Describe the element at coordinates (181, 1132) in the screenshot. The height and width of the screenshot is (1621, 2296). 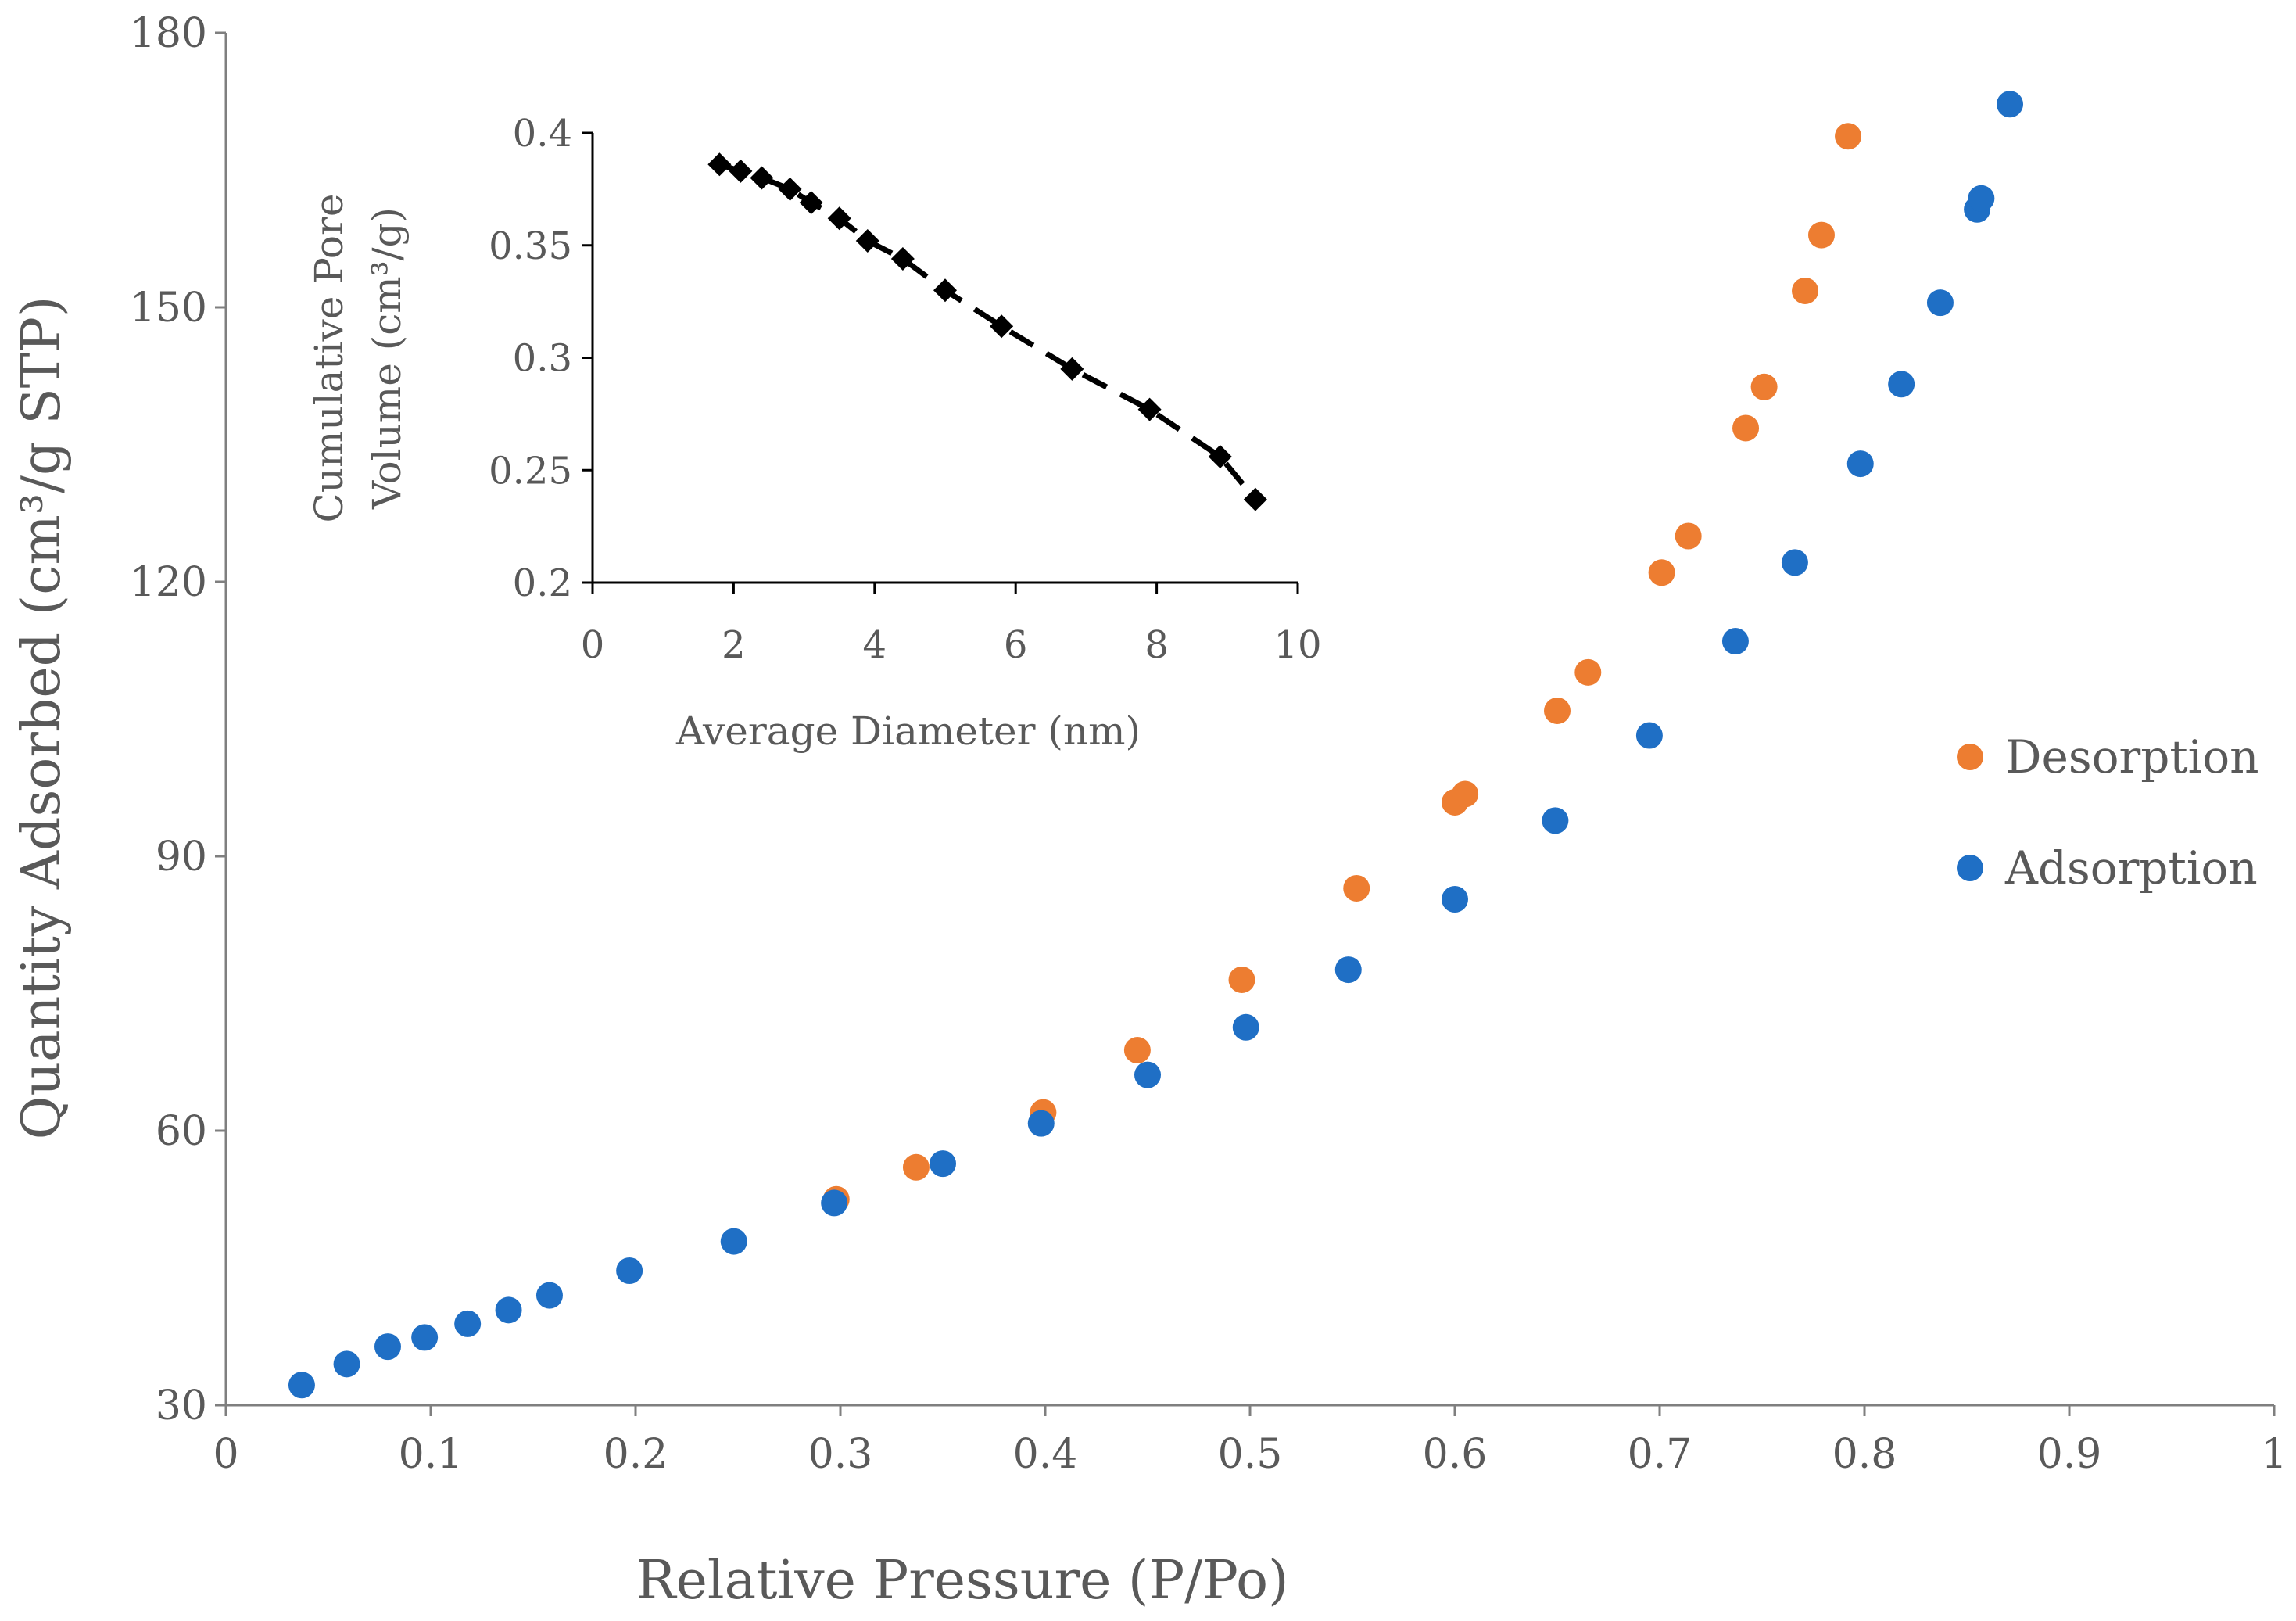
I see `main-y-tick-label: 60` at that location.